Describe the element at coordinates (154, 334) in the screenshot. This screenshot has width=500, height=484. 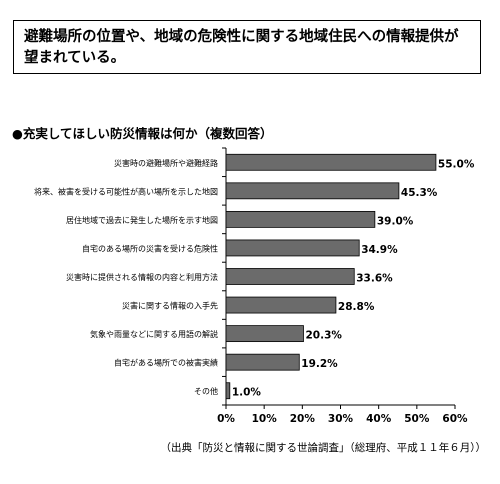
I see `category-label: 気象や雨量などに関する用語の解説` at that location.